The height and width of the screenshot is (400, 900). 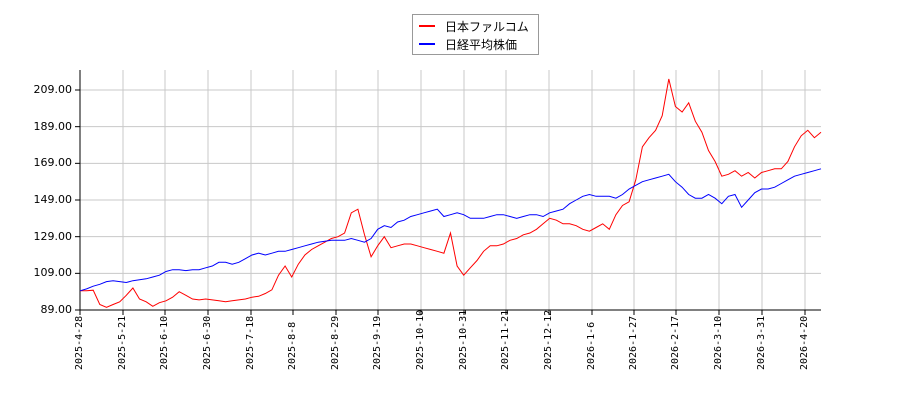 What do you see at coordinates (207, 342) in the screenshot?
I see `x-tick-label: 2025-6-30` at bounding box center [207, 342].